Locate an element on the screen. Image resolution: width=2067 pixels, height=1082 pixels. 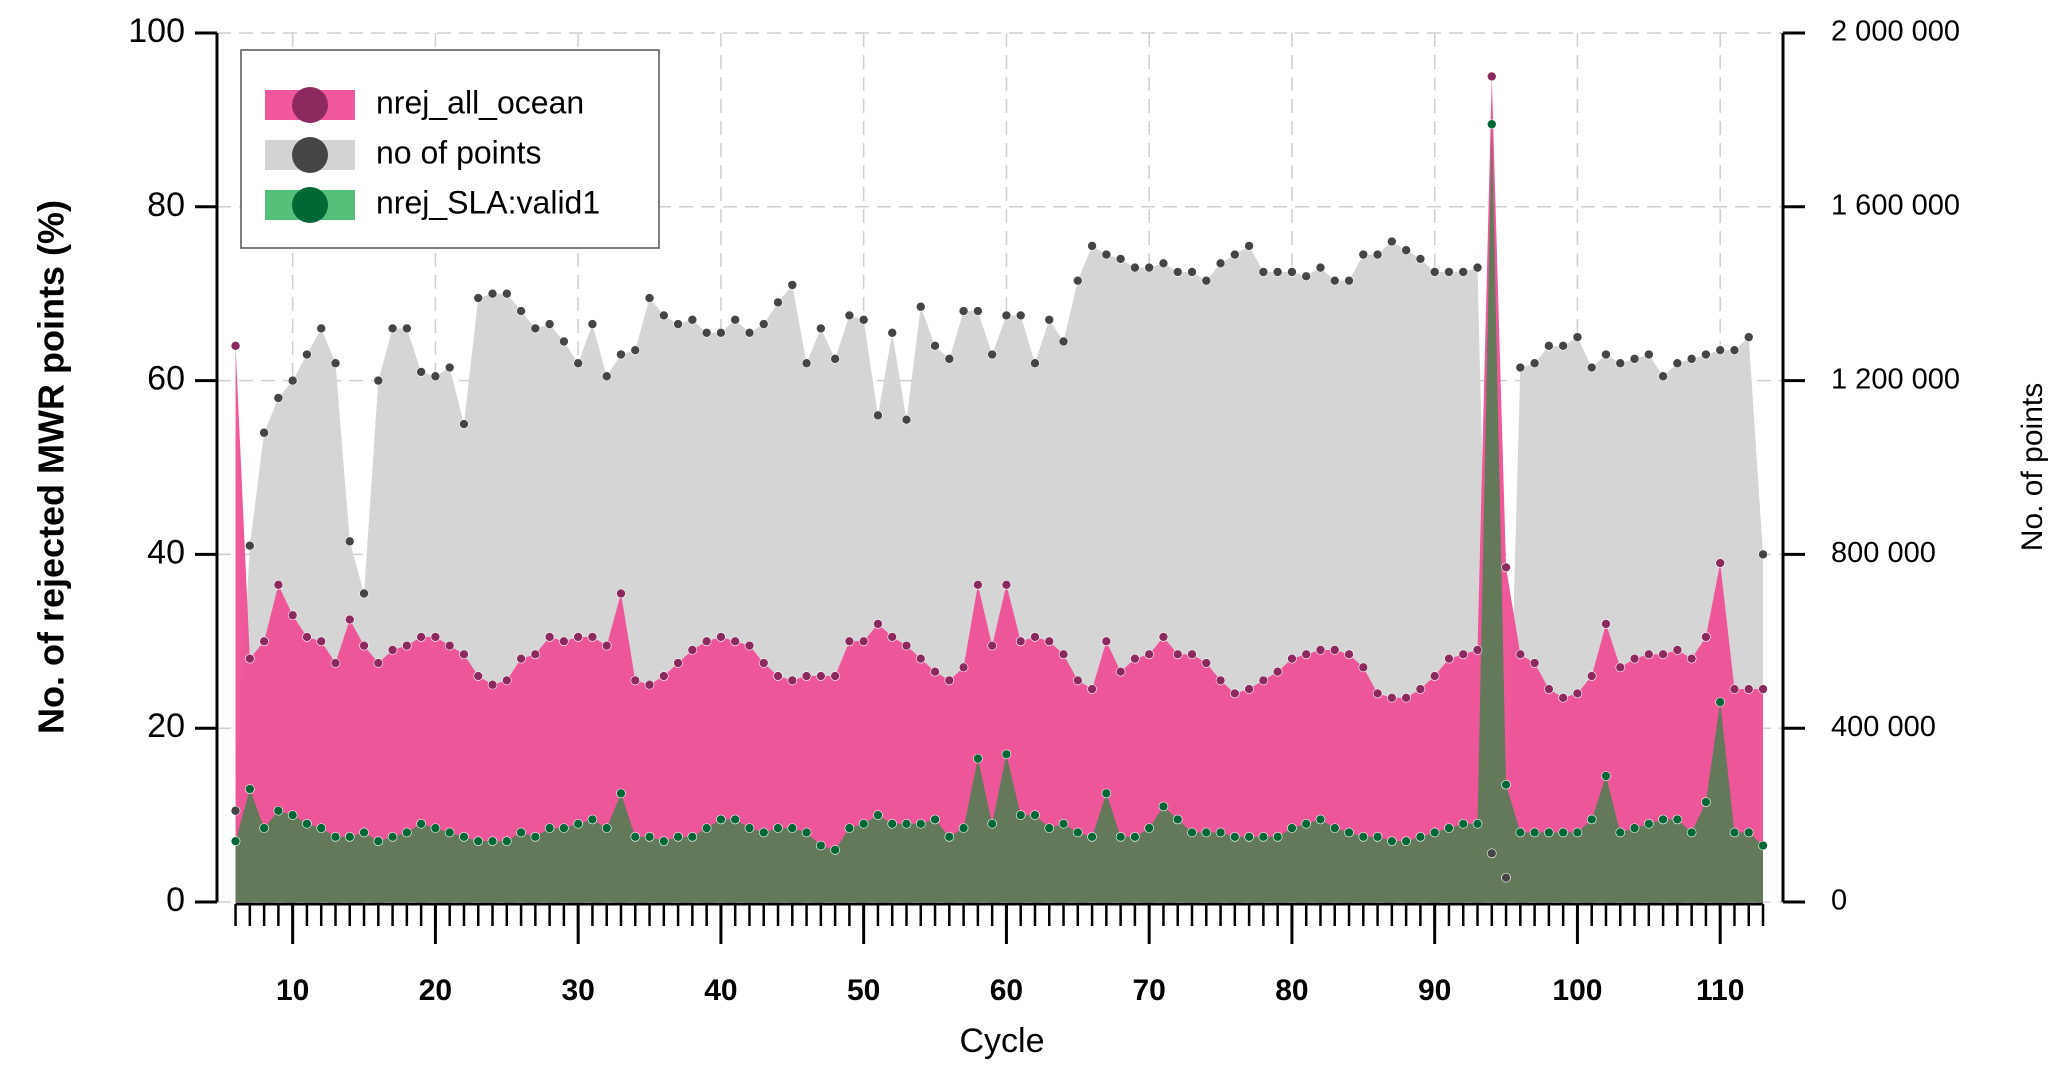
y2-tick-label: 400 000 is located at coordinates (1883, 727).